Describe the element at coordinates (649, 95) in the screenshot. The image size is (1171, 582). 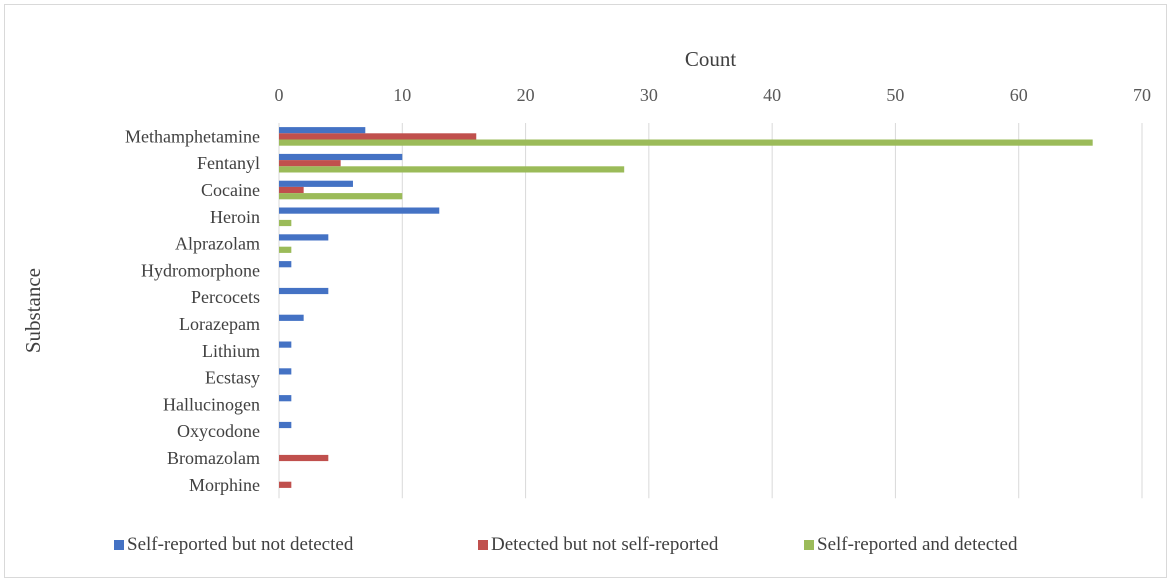
I see `x-tick-label-30: 30` at that location.